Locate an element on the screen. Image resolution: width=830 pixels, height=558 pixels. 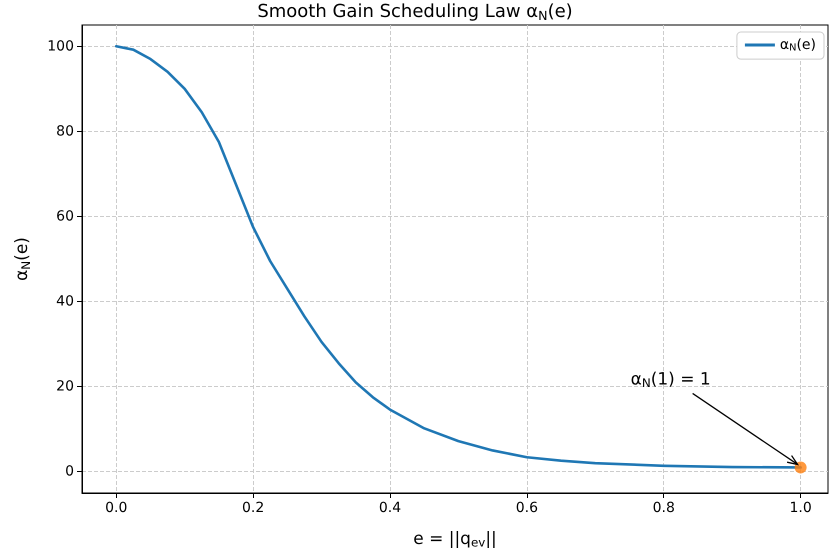
y-tick-label: 100 is located at coordinates (60, 46).